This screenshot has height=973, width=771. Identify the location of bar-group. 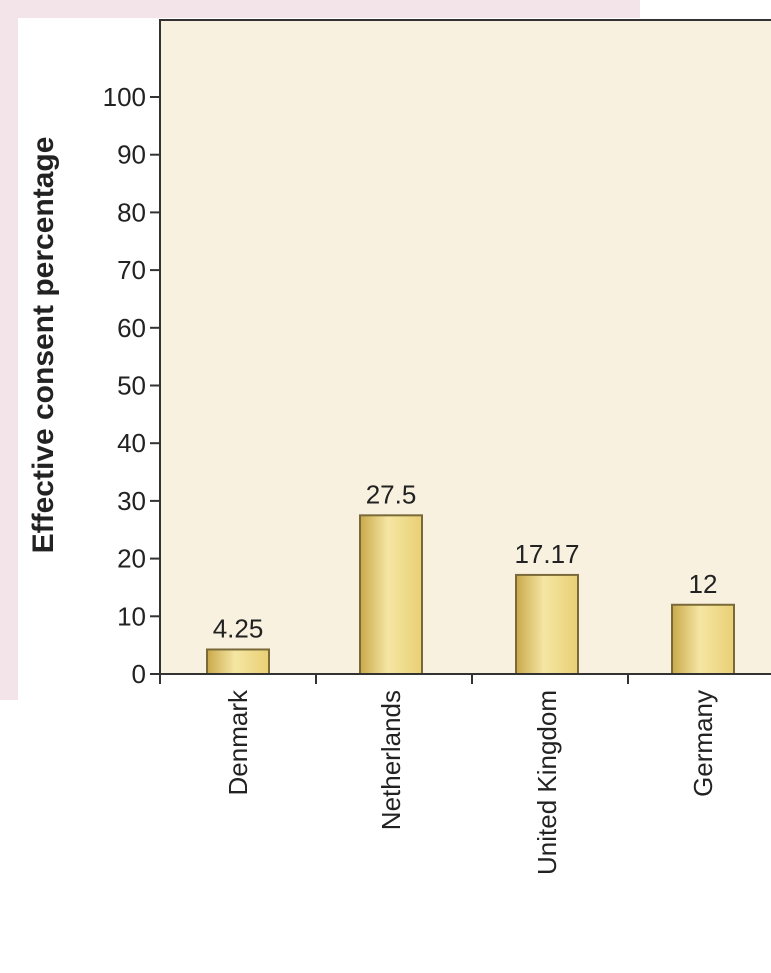
(470, 595).